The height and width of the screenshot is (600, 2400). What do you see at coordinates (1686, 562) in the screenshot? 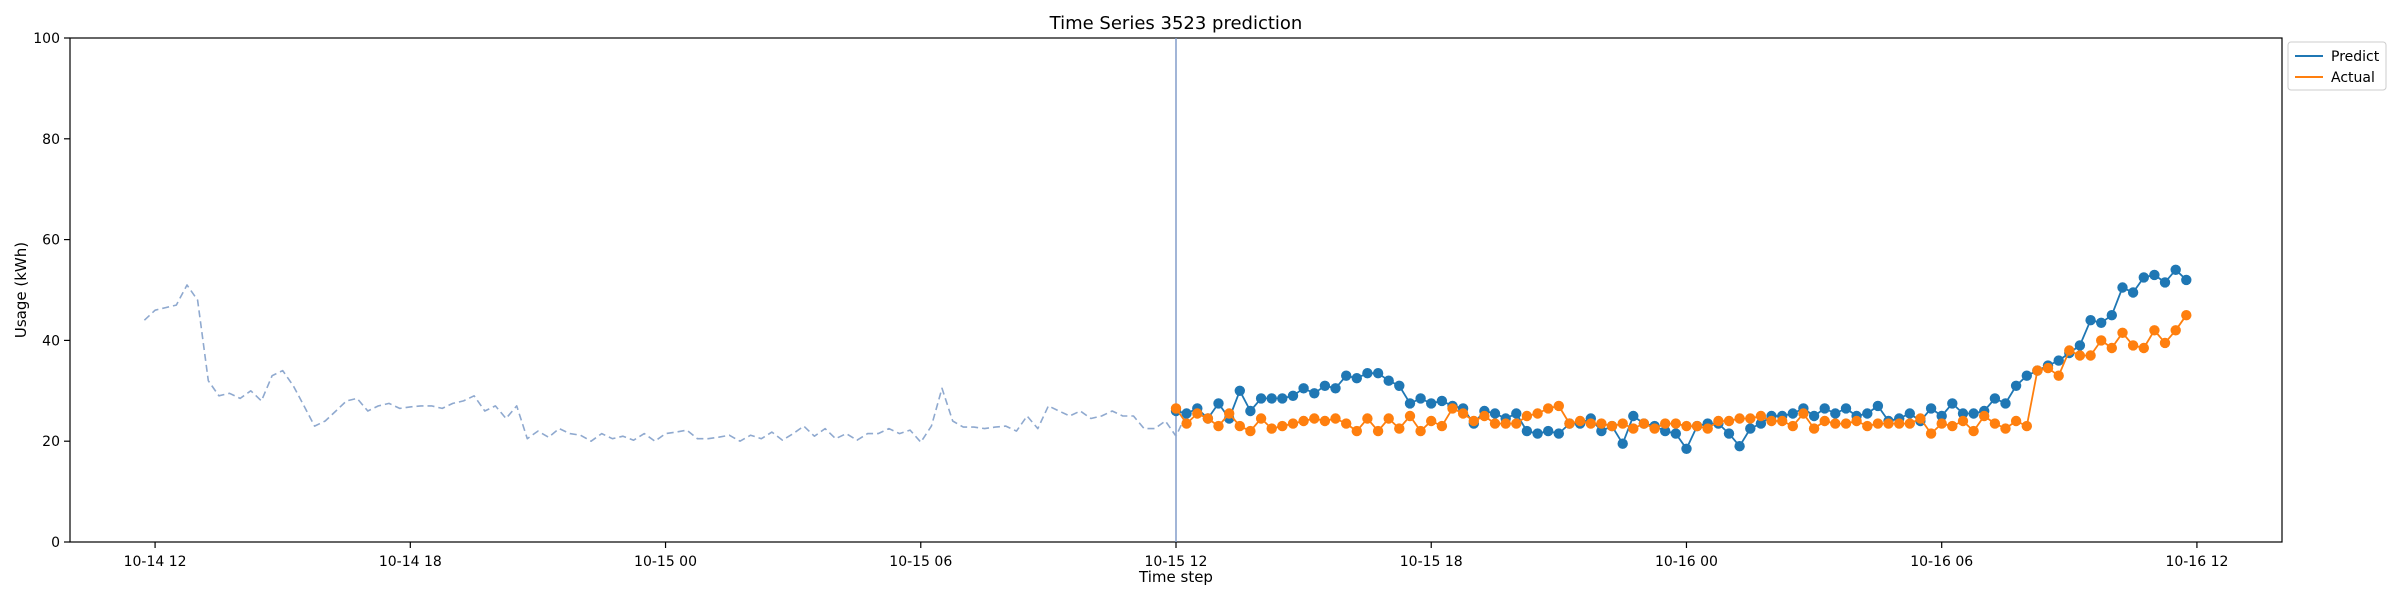
I see `x-tick-label: 10-16 00` at bounding box center [1686, 562].